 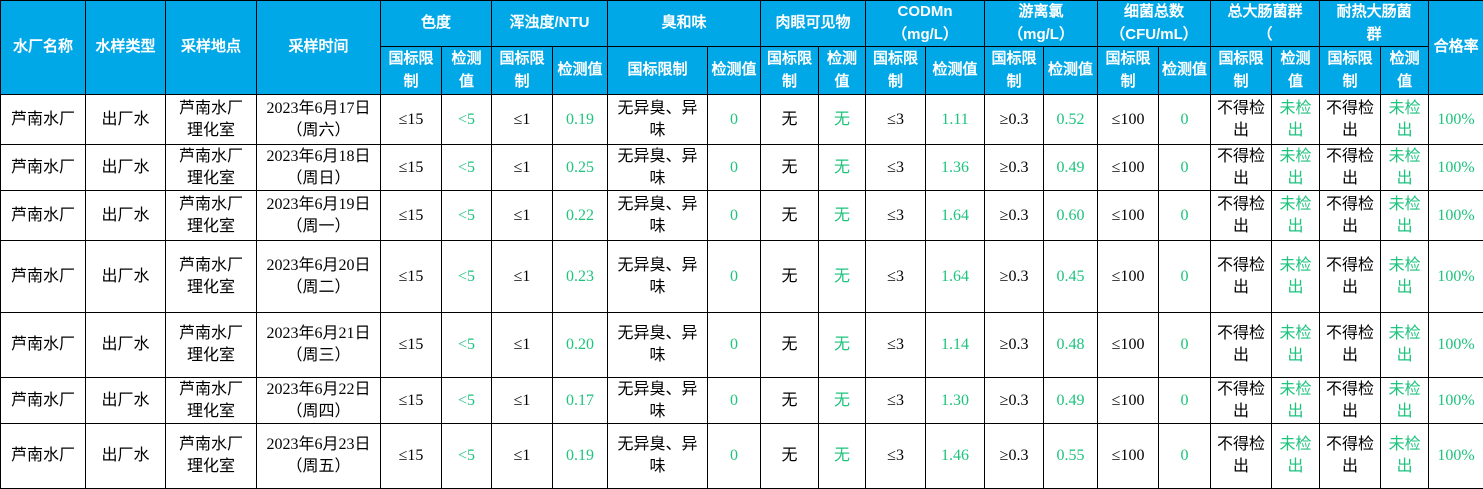 What do you see at coordinates (684, 24) in the screenshot?
I see `col-group-odor-taste: 臭和味` at bounding box center [684, 24].